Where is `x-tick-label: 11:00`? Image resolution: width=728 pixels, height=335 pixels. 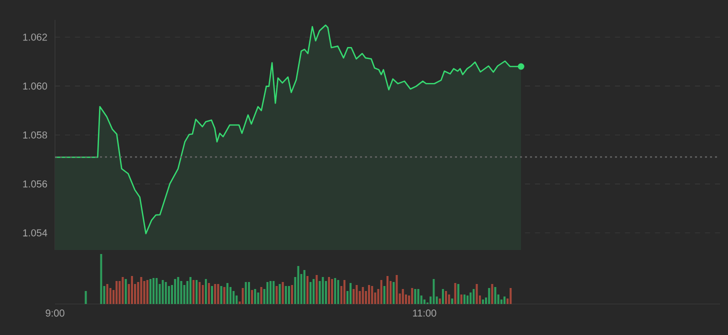 x-tick-label: 11:00 is located at coordinates (424, 313).